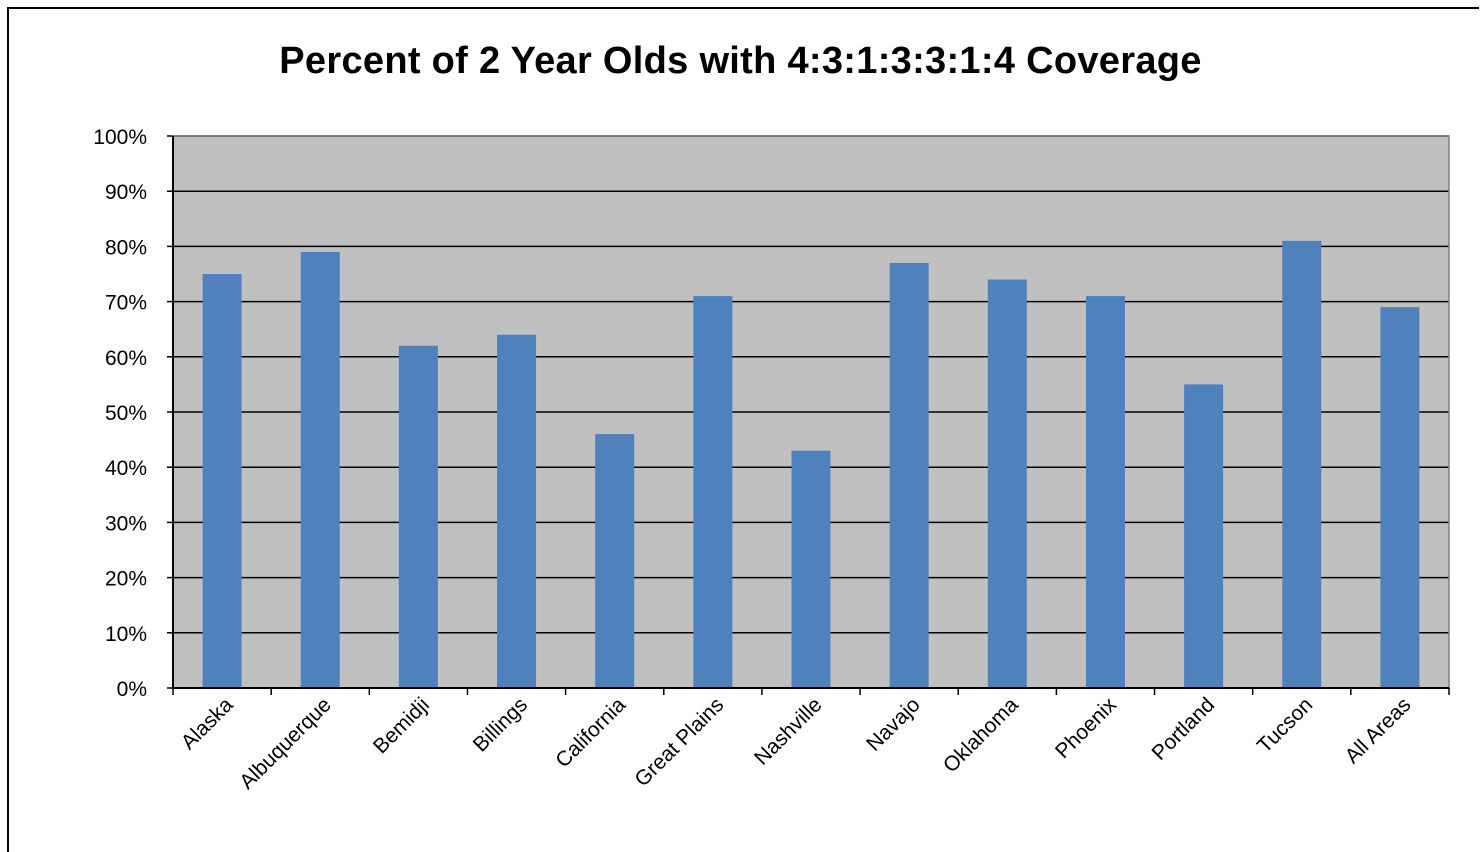  What do you see at coordinates (126, 358) in the screenshot?
I see `y-tick-label: 60%` at bounding box center [126, 358].